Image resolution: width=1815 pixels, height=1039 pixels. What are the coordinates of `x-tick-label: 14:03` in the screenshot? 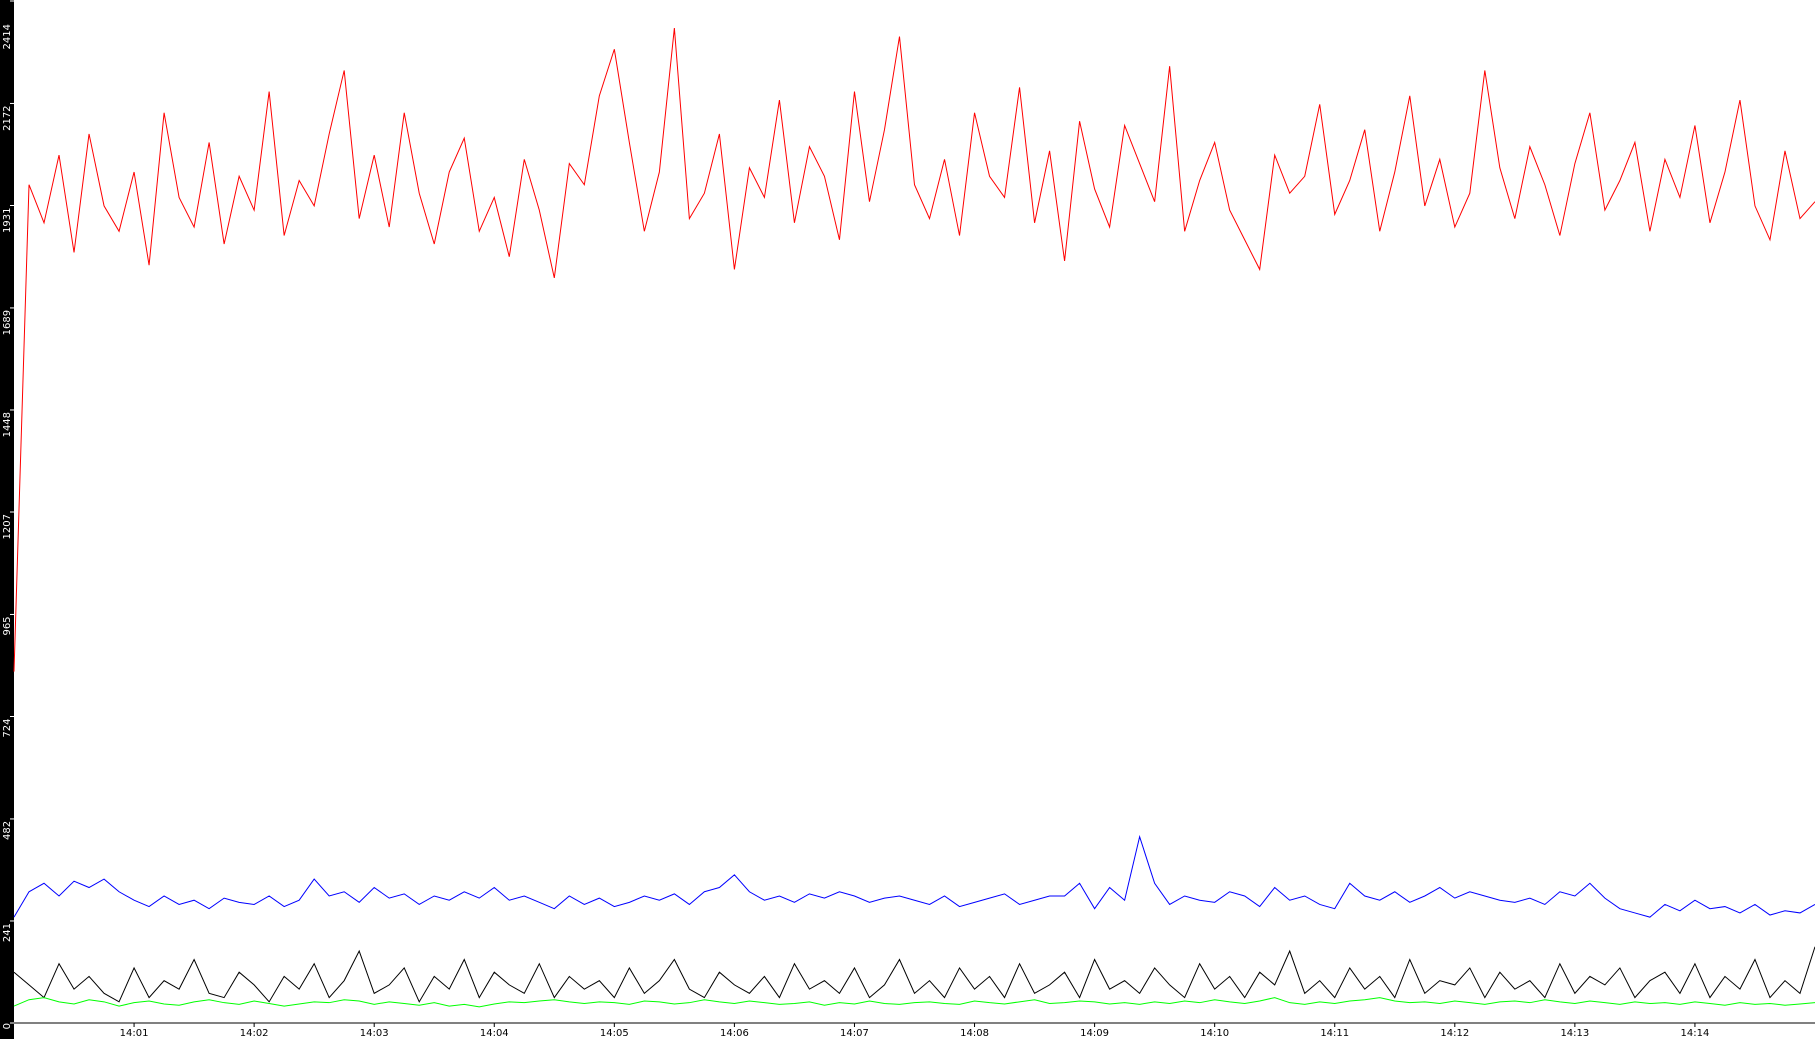 It's located at (374, 1033).